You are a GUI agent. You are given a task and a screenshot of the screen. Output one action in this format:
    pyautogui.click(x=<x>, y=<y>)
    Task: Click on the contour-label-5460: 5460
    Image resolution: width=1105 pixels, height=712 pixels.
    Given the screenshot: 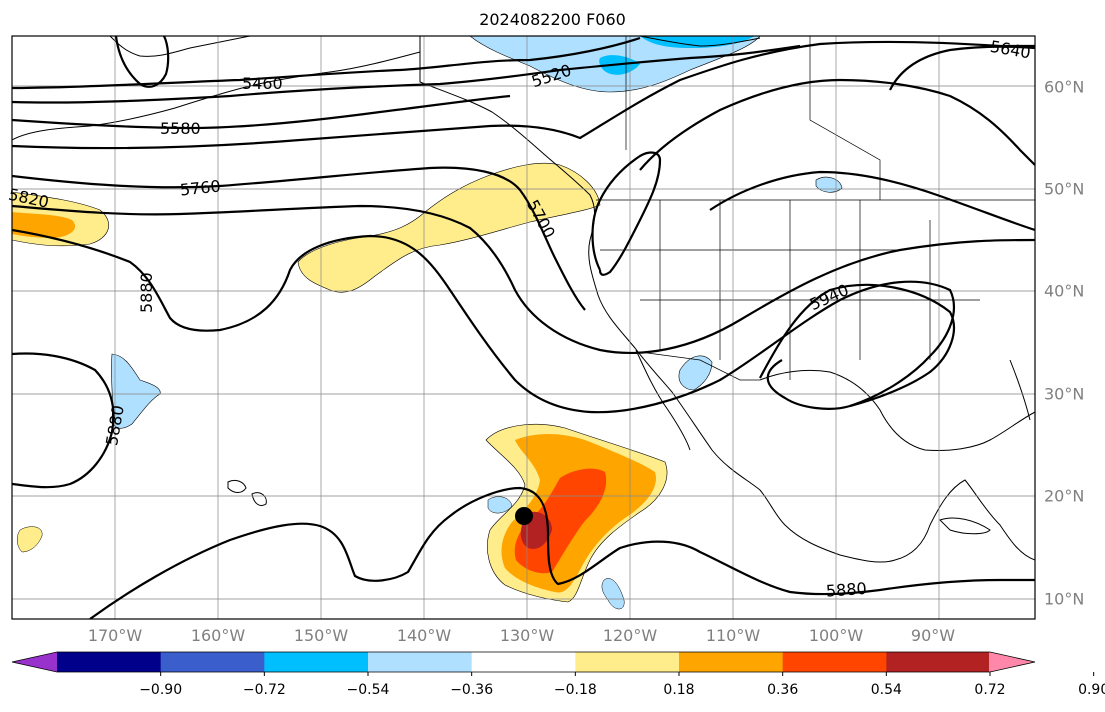 What is the action you would take?
    pyautogui.click(x=262, y=83)
    